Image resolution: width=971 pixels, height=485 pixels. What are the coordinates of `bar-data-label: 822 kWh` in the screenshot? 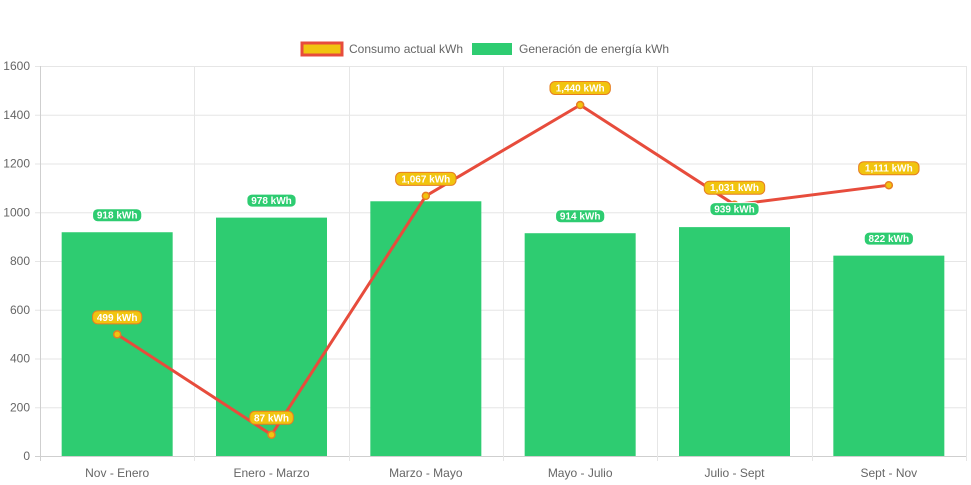 It's located at (888, 238).